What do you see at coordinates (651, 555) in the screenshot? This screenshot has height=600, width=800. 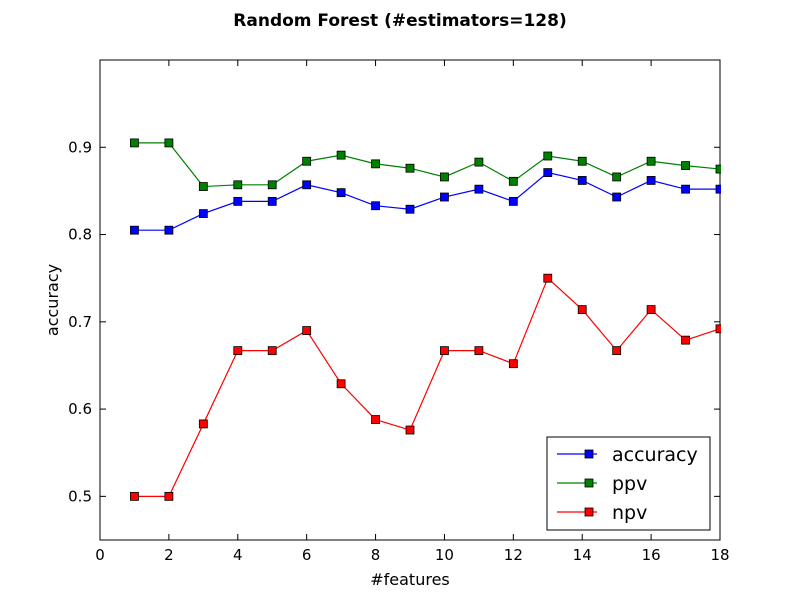 I see `x-tick-label: 16` at bounding box center [651, 555].